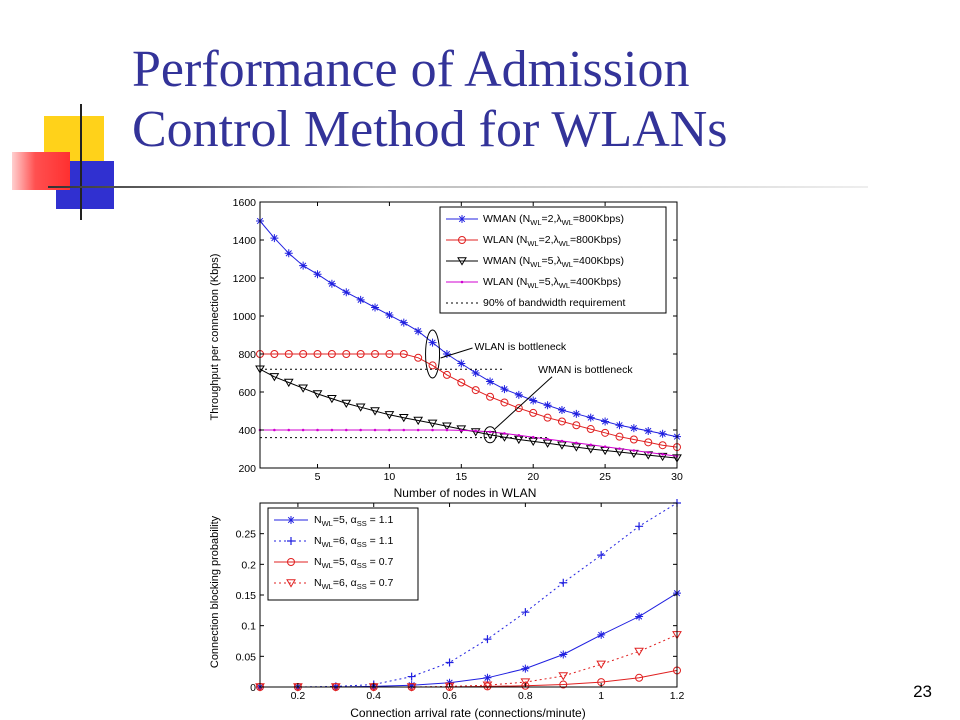 The image size is (960, 720). What do you see at coordinates (677, 477) in the screenshot?
I see `throughput-chart-xtick-label: 30` at bounding box center [677, 477].